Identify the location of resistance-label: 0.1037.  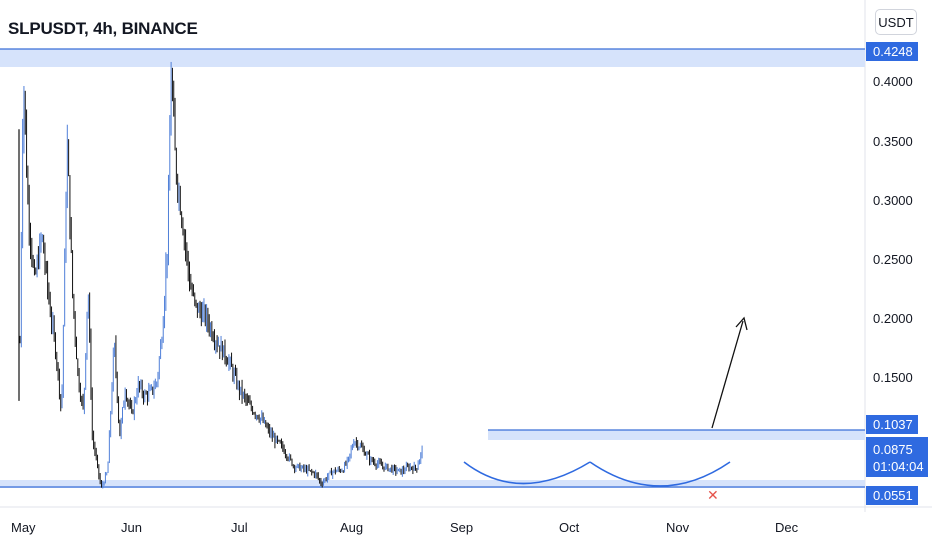
(893, 424).